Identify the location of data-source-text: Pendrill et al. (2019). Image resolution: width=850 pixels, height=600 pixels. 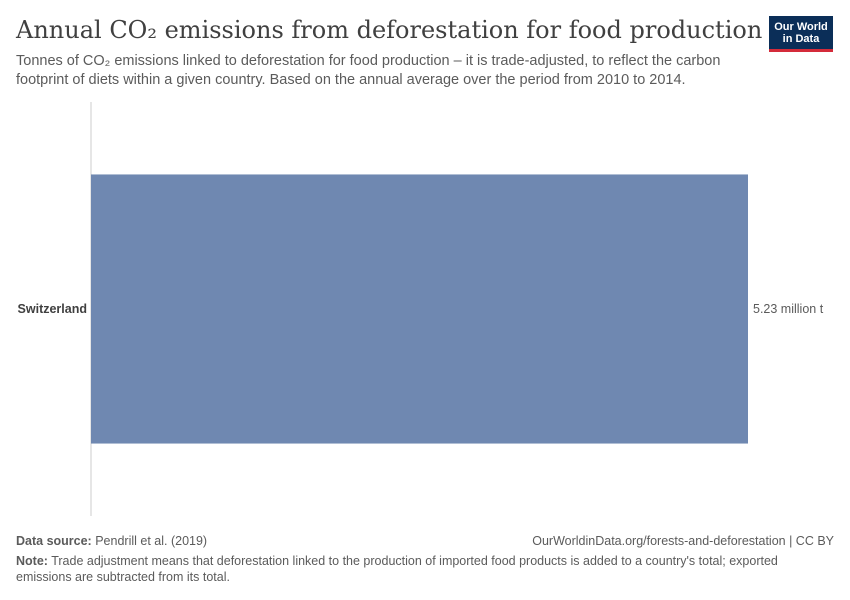
(151, 541).